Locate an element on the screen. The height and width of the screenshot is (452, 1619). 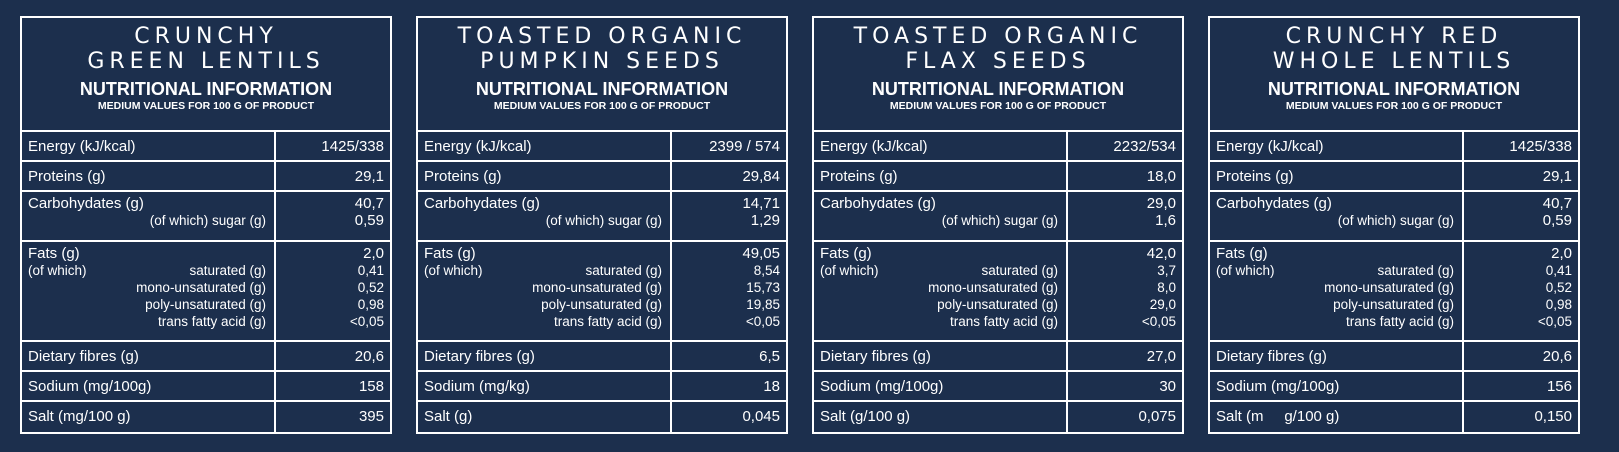
energy-row: Energy (kJ/kcal) 1425/338 is located at coordinates (206, 147).